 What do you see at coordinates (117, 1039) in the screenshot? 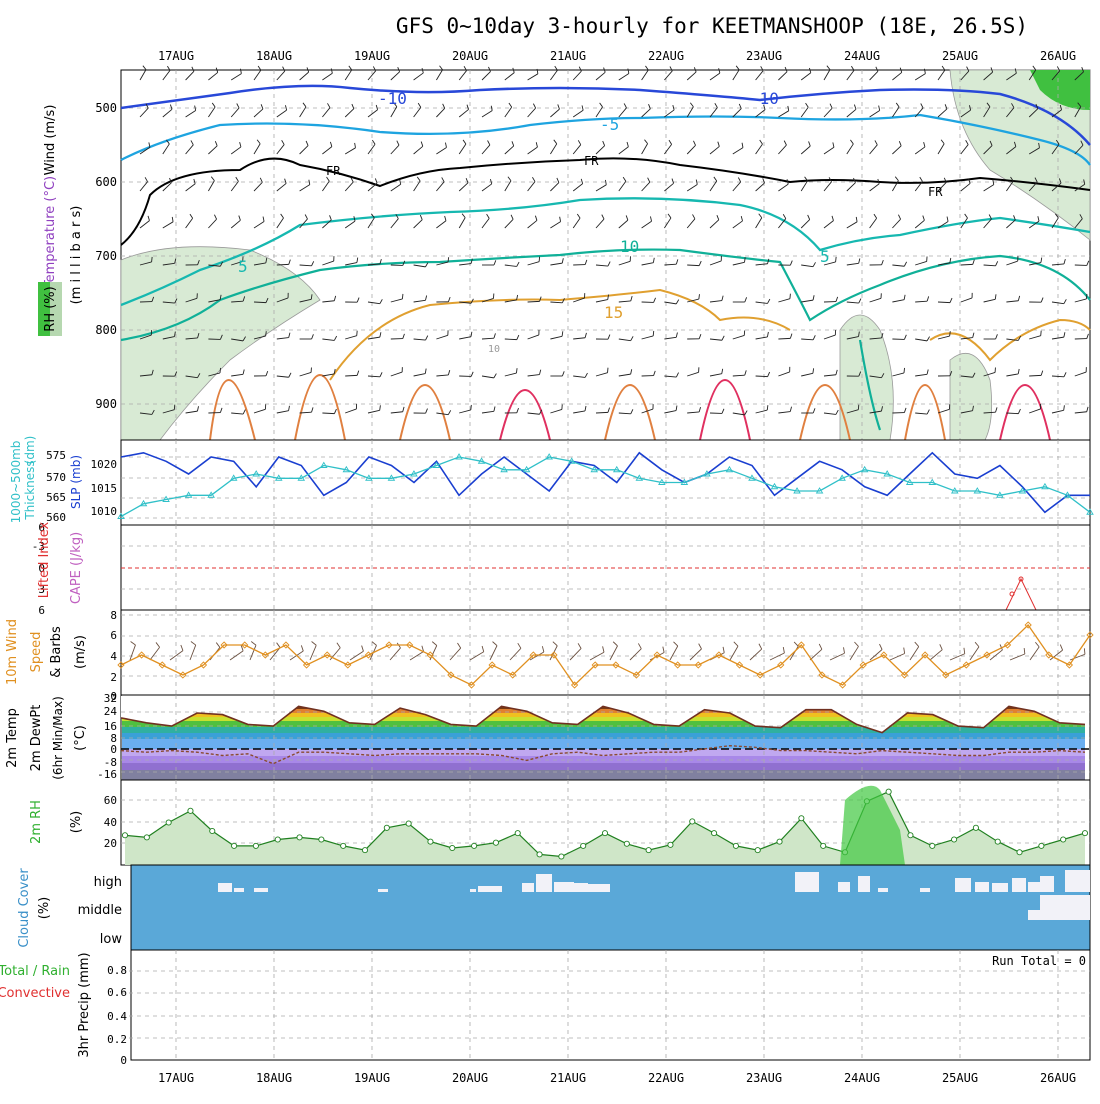
I see `precip-tick: 0.2` at bounding box center [117, 1039].